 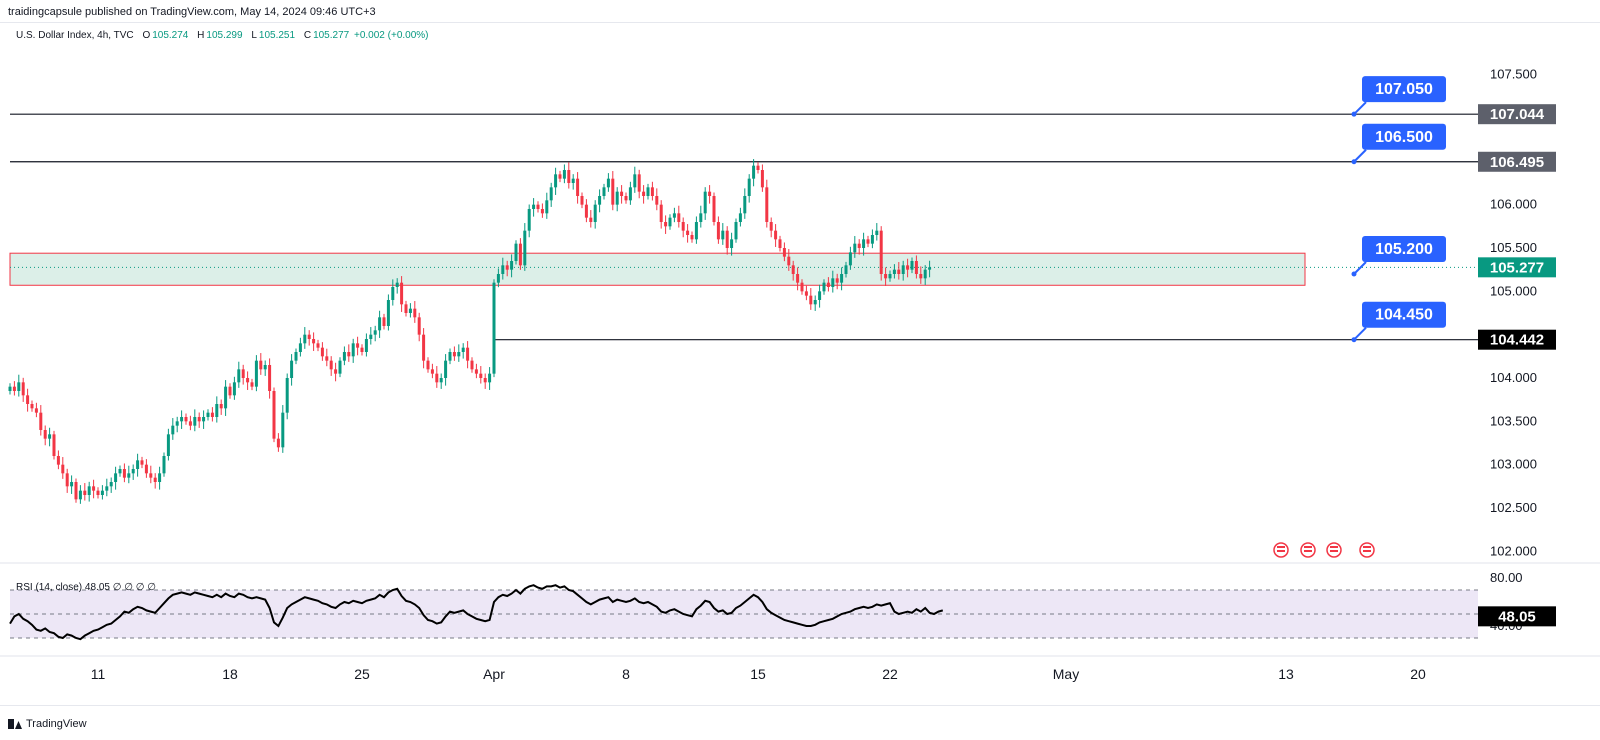 I want to click on rsi-title: RSI (14, close), so click(x=49, y=587).